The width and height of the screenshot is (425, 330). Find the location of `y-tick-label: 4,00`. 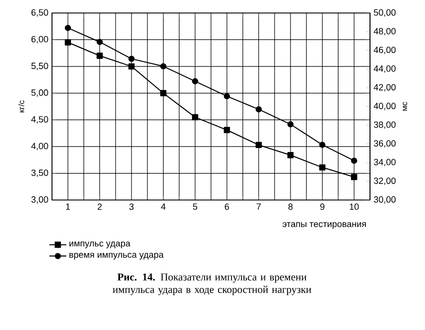

y-tick-label: 4,00 is located at coordinates (39, 146).